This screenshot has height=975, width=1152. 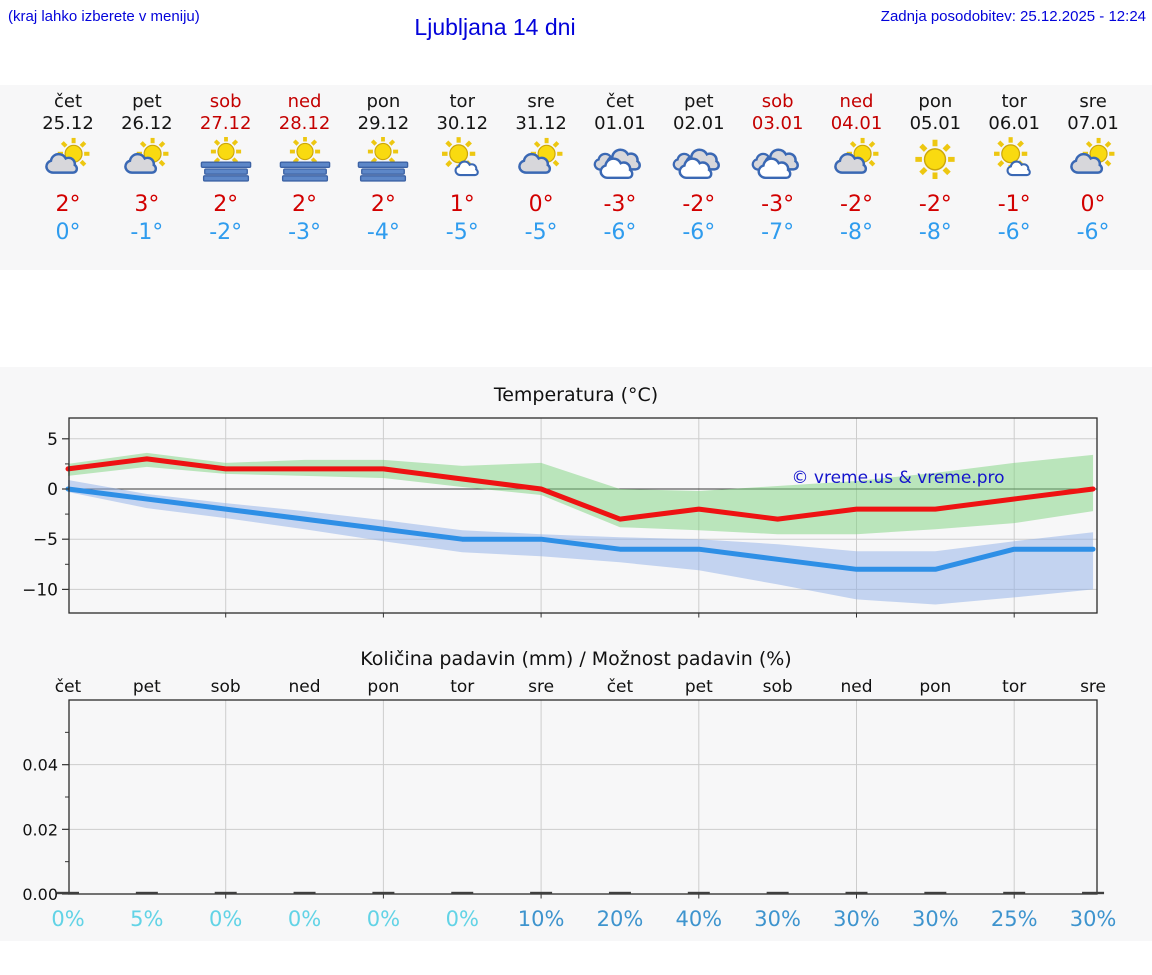 I want to click on day-date-label: 31.12, so click(x=541, y=123).